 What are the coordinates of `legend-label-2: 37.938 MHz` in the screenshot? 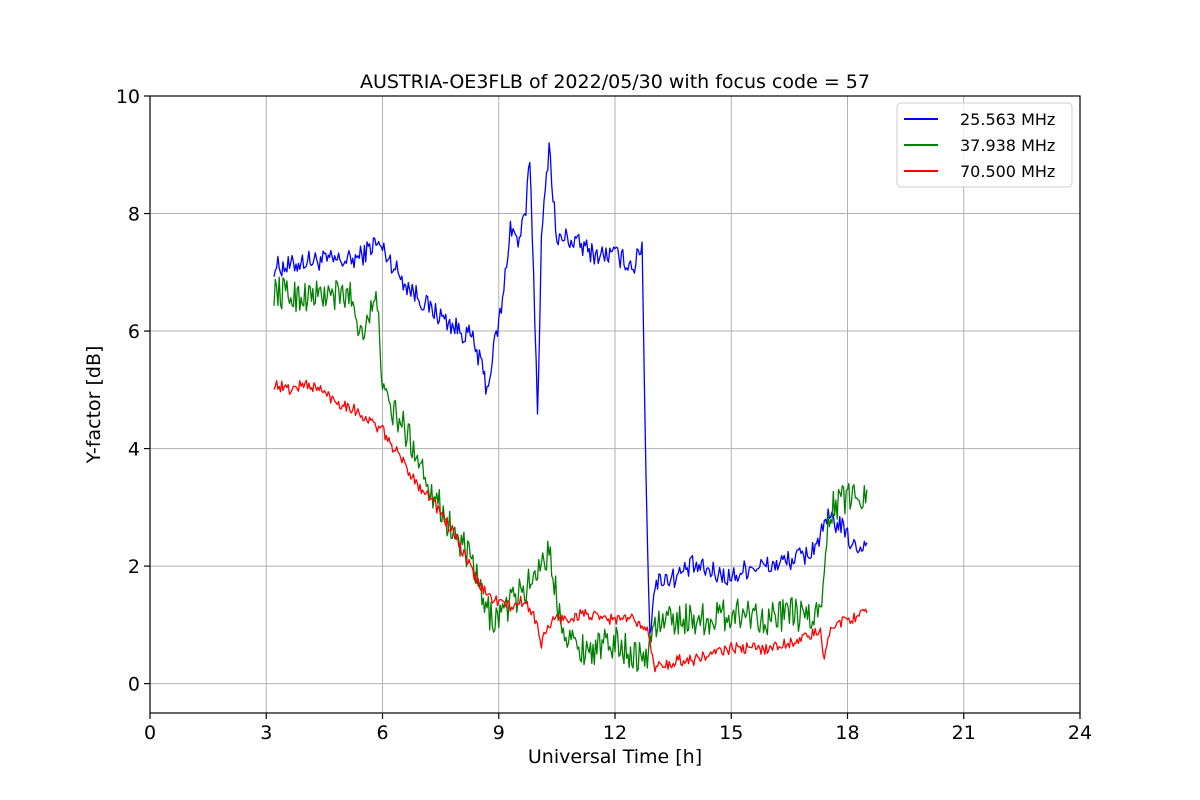 It's located at (1007, 145).